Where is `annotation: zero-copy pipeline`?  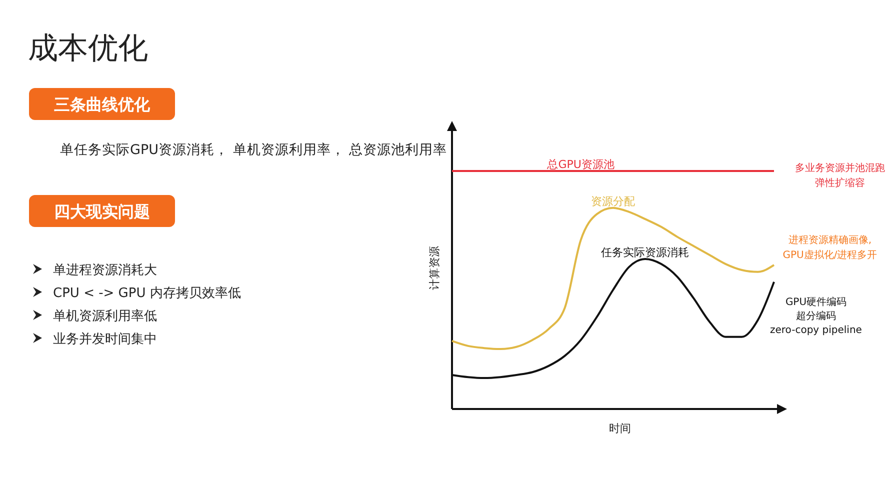 annotation: zero-copy pipeline is located at coordinates (816, 330).